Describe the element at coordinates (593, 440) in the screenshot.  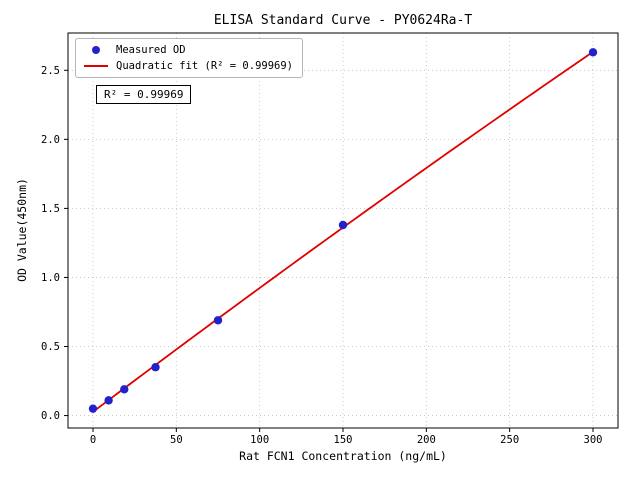
I see `x-tick-label: 300` at that location.